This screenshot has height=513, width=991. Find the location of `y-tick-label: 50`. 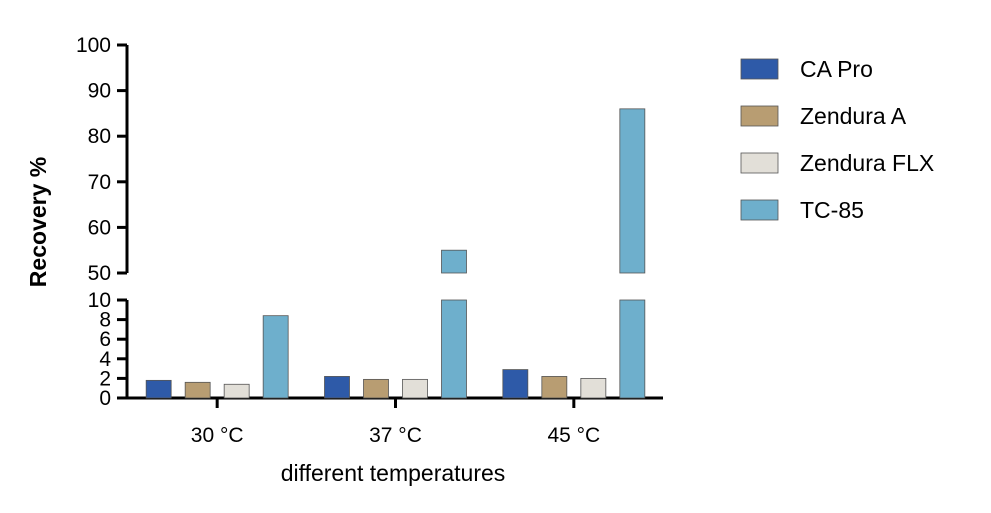

y-tick-label: 50 is located at coordinates (99, 273).